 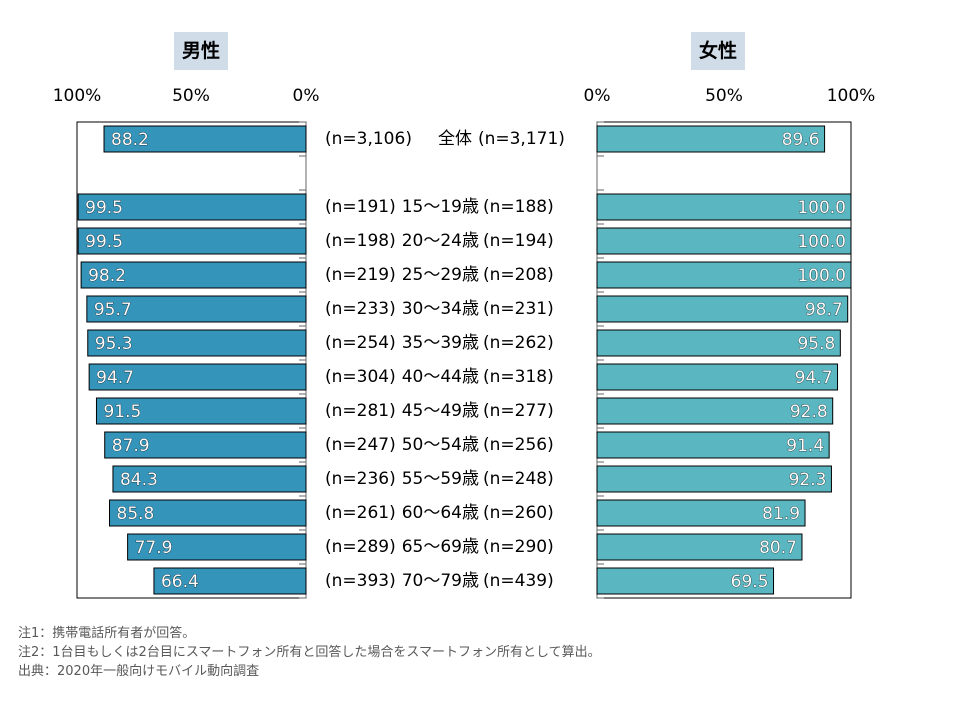 I want to click on female-n-label: (n=194), so click(x=518, y=241).